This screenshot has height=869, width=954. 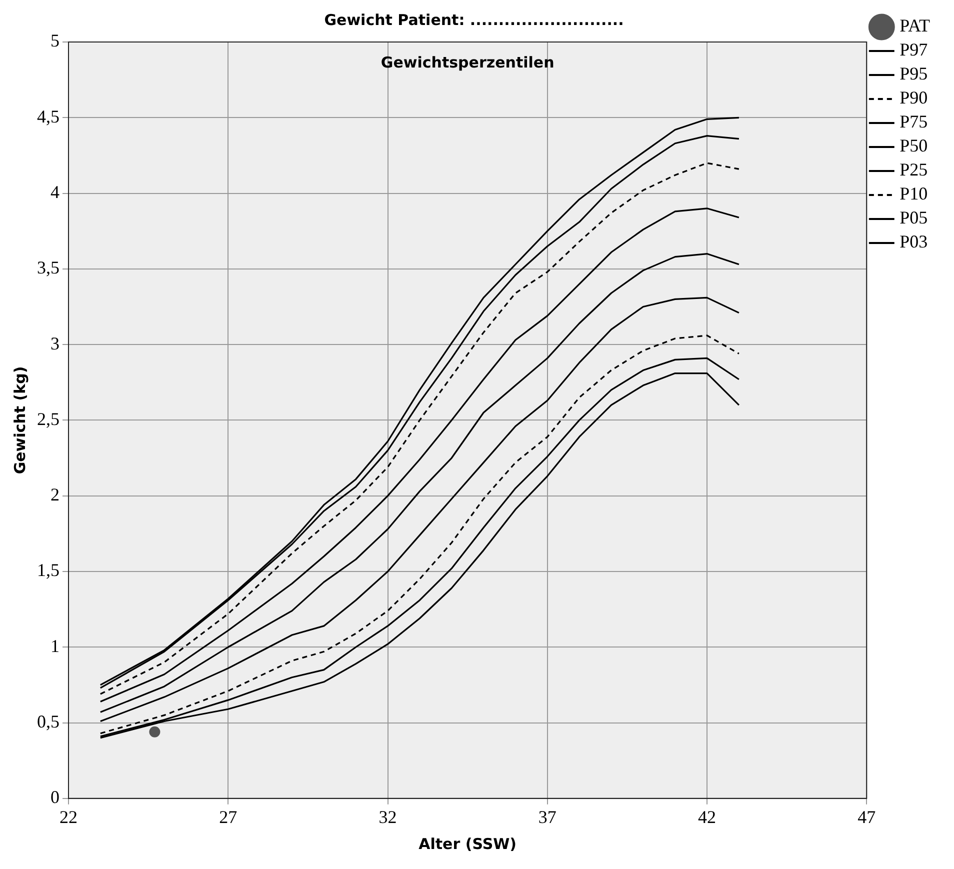 I want to click on legend-label: P75, so click(x=914, y=122).